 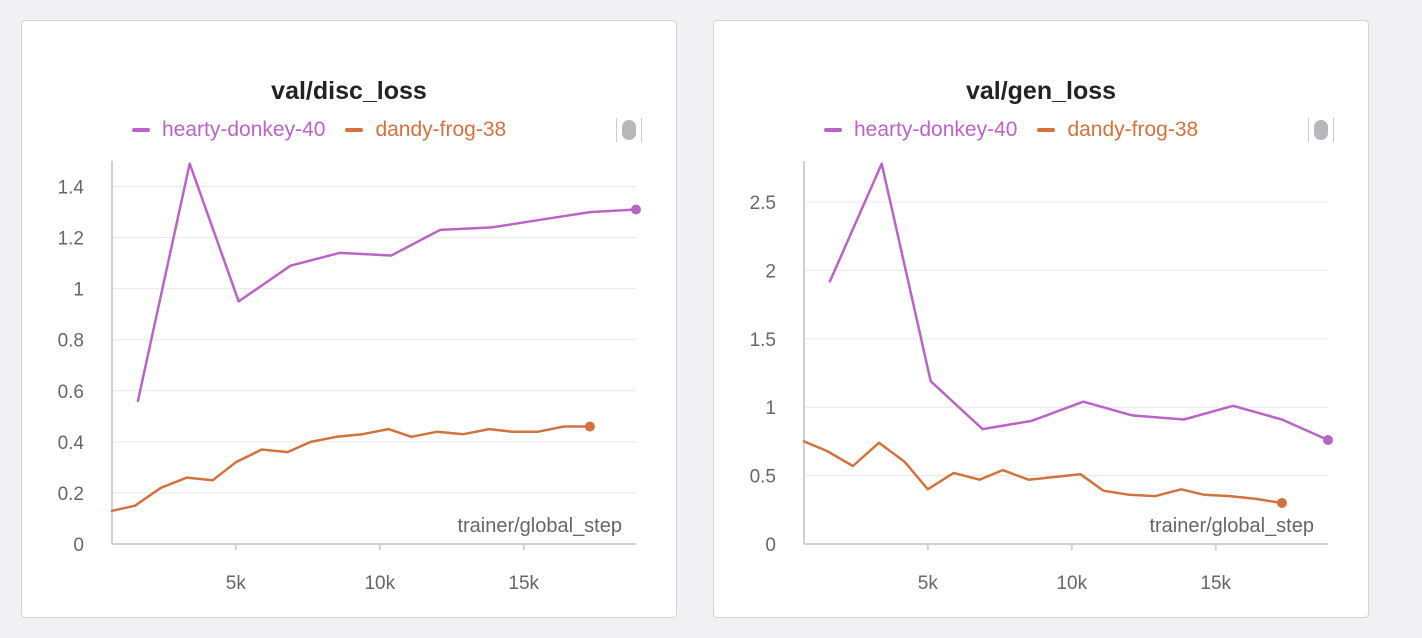 What do you see at coordinates (71, 443) in the screenshot?
I see `y-tick-label: 0.4` at bounding box center [71, 443].